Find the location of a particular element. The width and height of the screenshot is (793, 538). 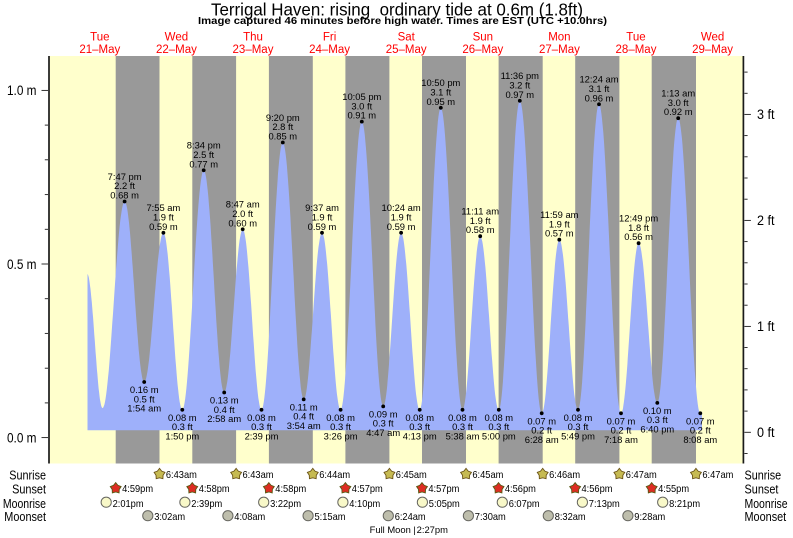

svg-text: 6:45am is located at coordinates (411, 475).